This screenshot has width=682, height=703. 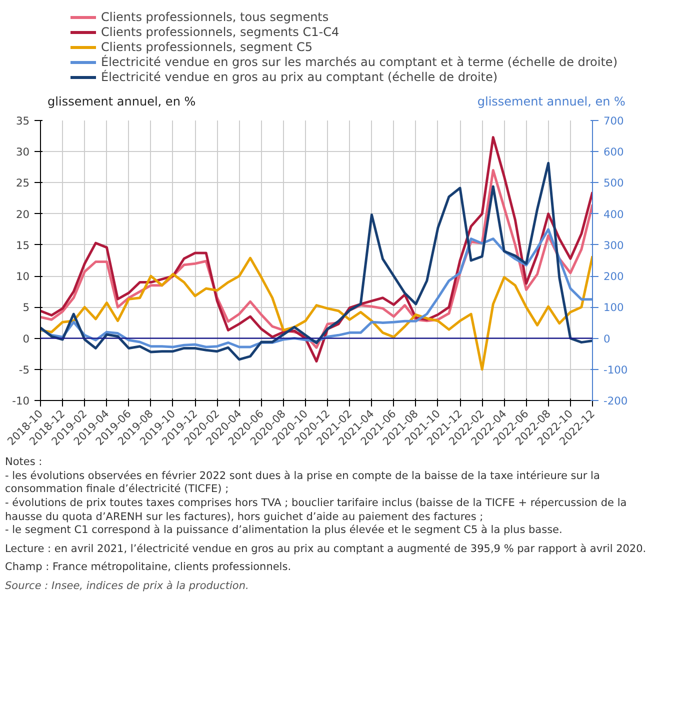 I want to click on legend-label: Clients professionnels, segment C5, so click(x=206, y=47).